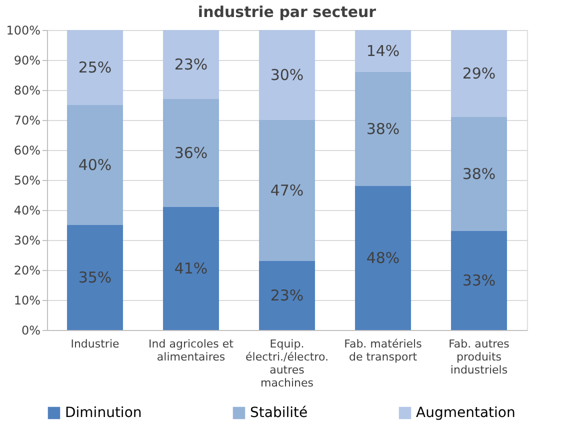 The image size is (582, 433). I want to click on data-label: 47%, so click(287, 191).